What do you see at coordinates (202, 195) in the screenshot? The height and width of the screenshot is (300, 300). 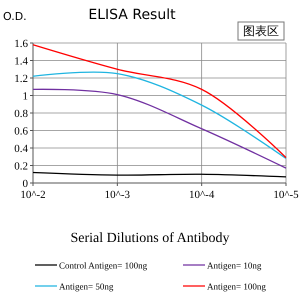 I see `x-tick-label: 10^-4` at bounding box center [202, 195].